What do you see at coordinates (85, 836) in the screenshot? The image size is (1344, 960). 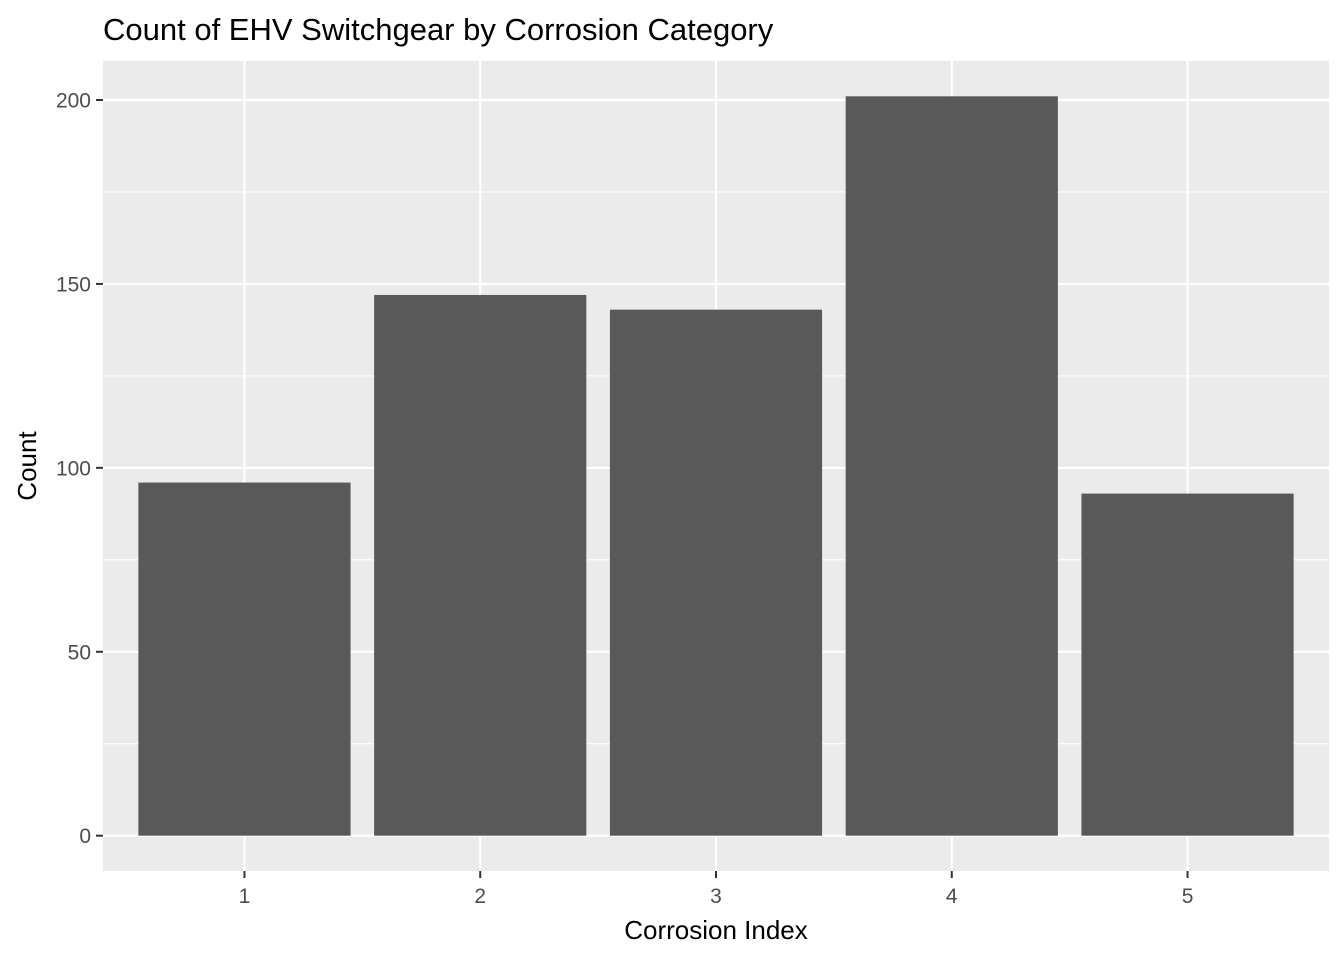 I see `y-tick-label: 0` at bounding box center [85, 836].